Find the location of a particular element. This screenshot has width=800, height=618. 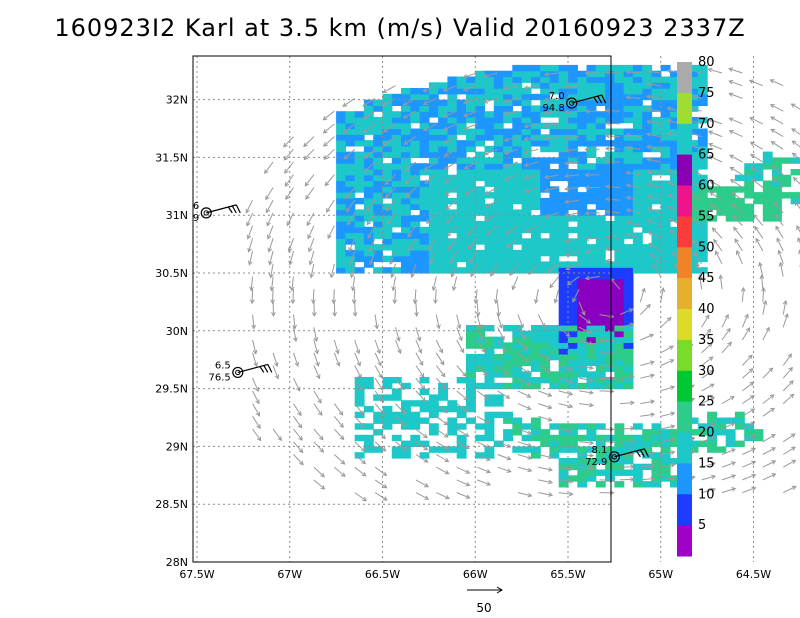

x-tick-label: 67.5W is located at coordinates (196, 574).